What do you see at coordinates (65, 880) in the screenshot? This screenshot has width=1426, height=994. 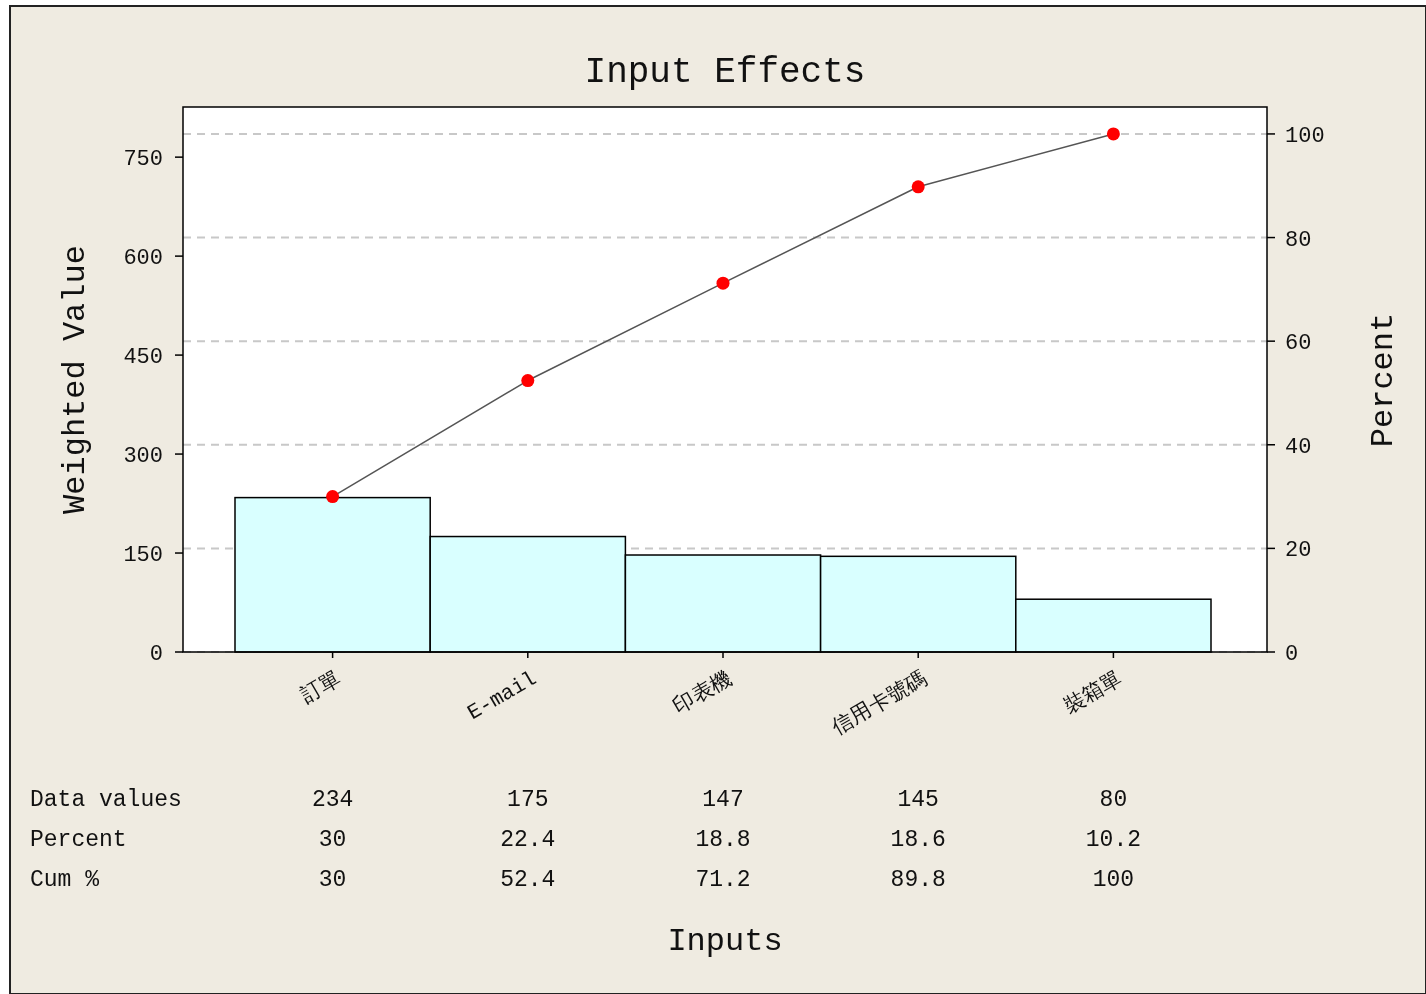 I see `text: Cum %` at bounding box center [65, 880].